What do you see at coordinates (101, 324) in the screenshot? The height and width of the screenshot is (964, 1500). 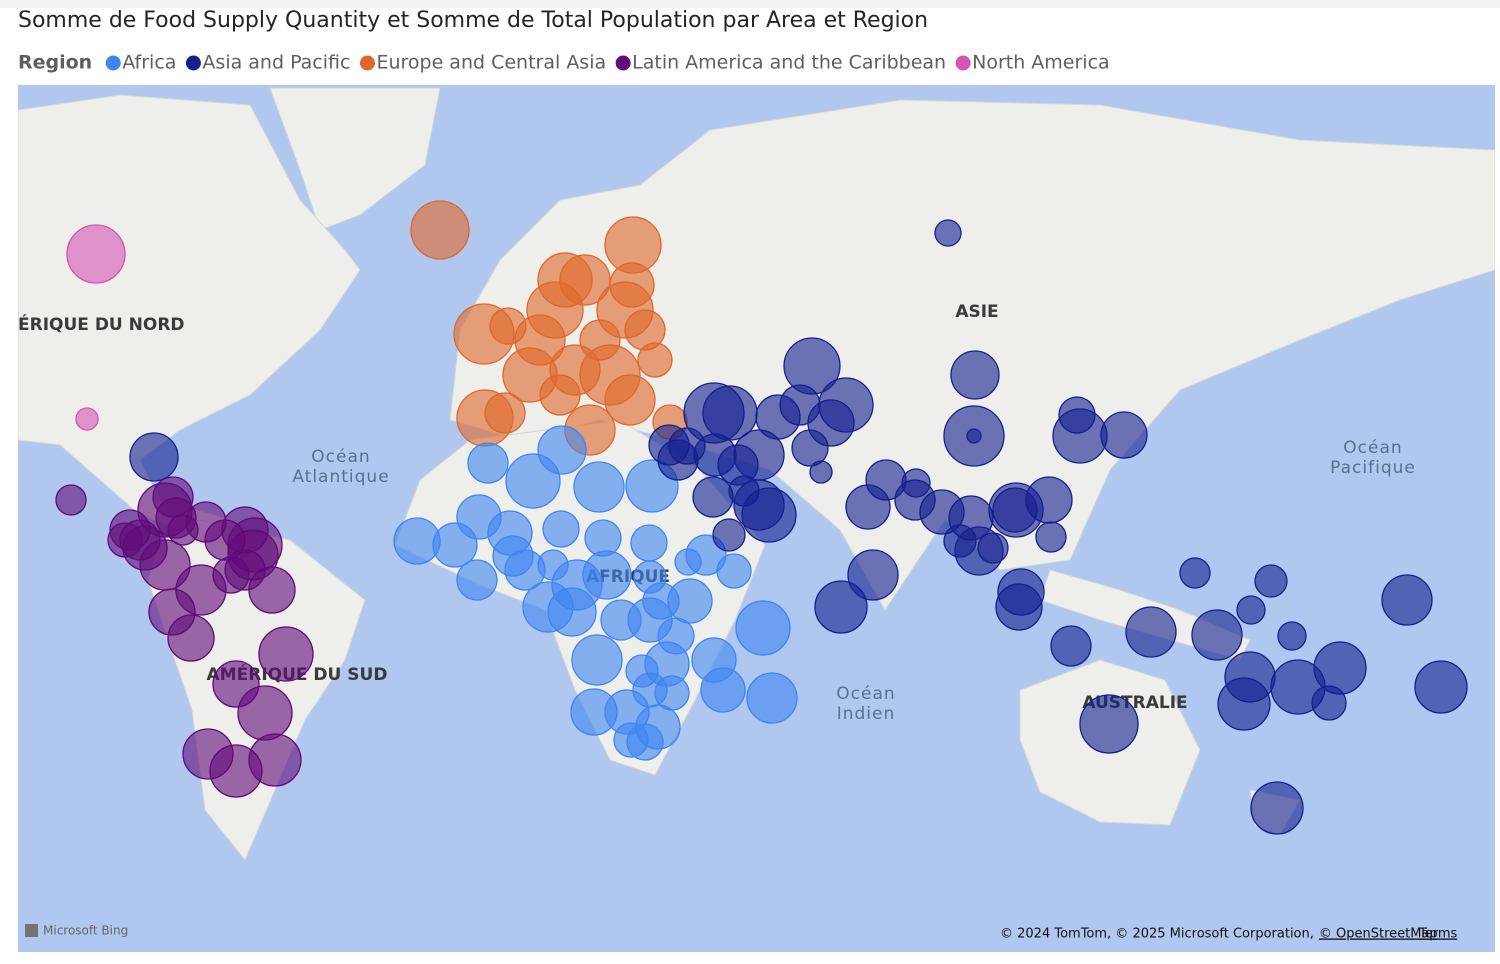 I see `continent-label: ÉRIQUE DU NORD` at bounding box center [101, 324].